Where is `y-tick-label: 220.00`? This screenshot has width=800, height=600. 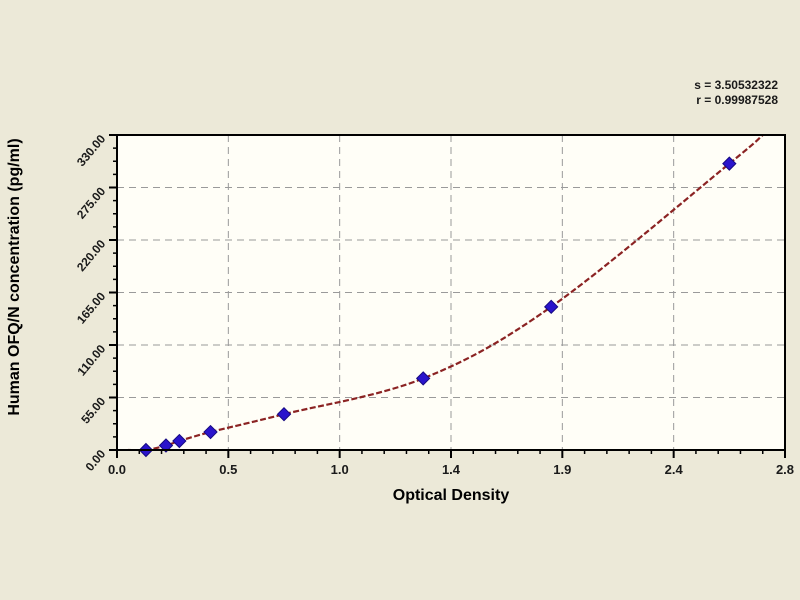
y-tick-label: 220.00 is located at coordinates (91, 255).